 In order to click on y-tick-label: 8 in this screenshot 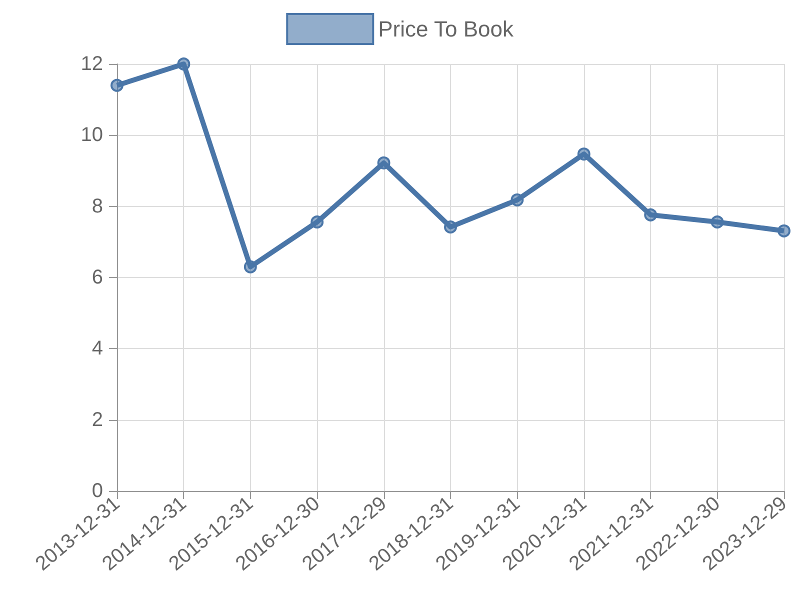, I will do `click(97, 206)`.